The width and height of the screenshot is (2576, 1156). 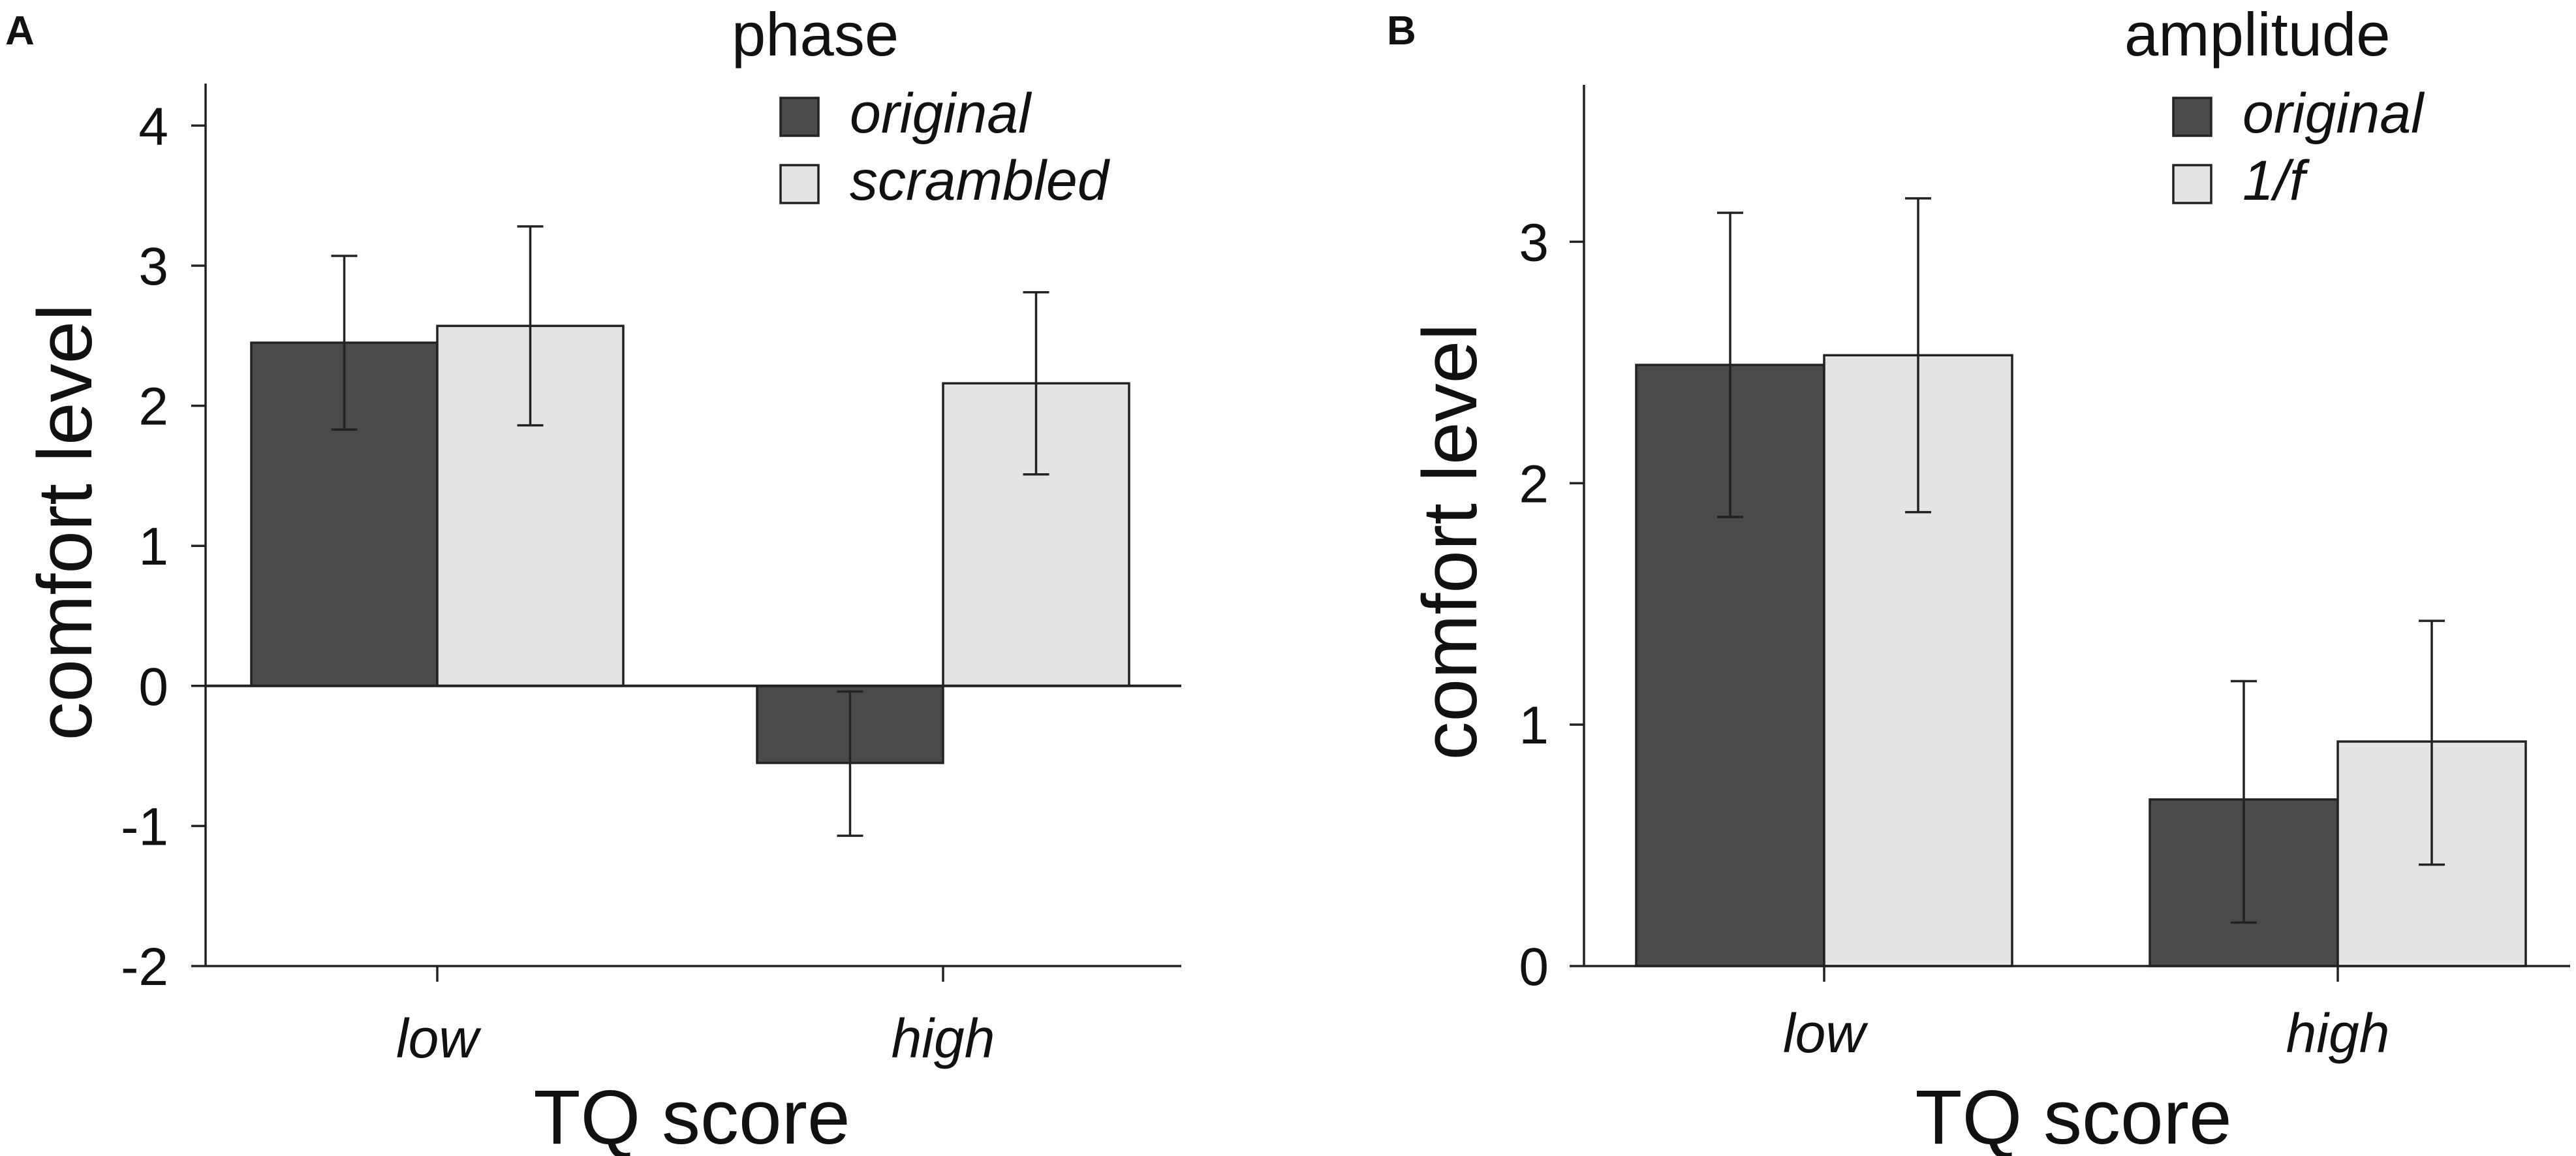 What do you see at coordinates (690, 544) in the screenshot?
I see `panel-a-bars` at bounding box center [690, 544].